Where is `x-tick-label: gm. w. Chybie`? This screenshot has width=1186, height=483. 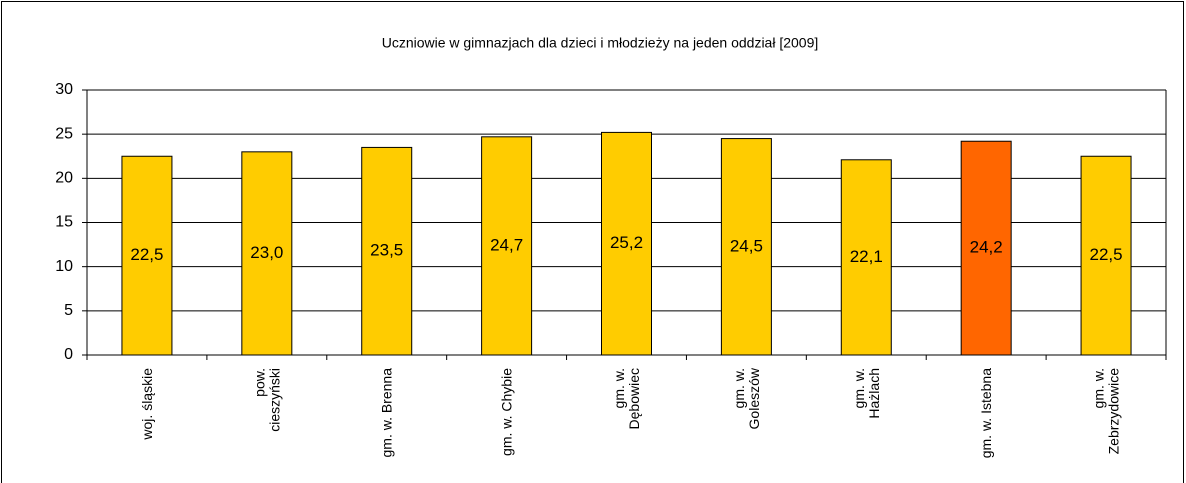
x-tick-label: gm. w. Chybie is located at coordinates (507, 412).